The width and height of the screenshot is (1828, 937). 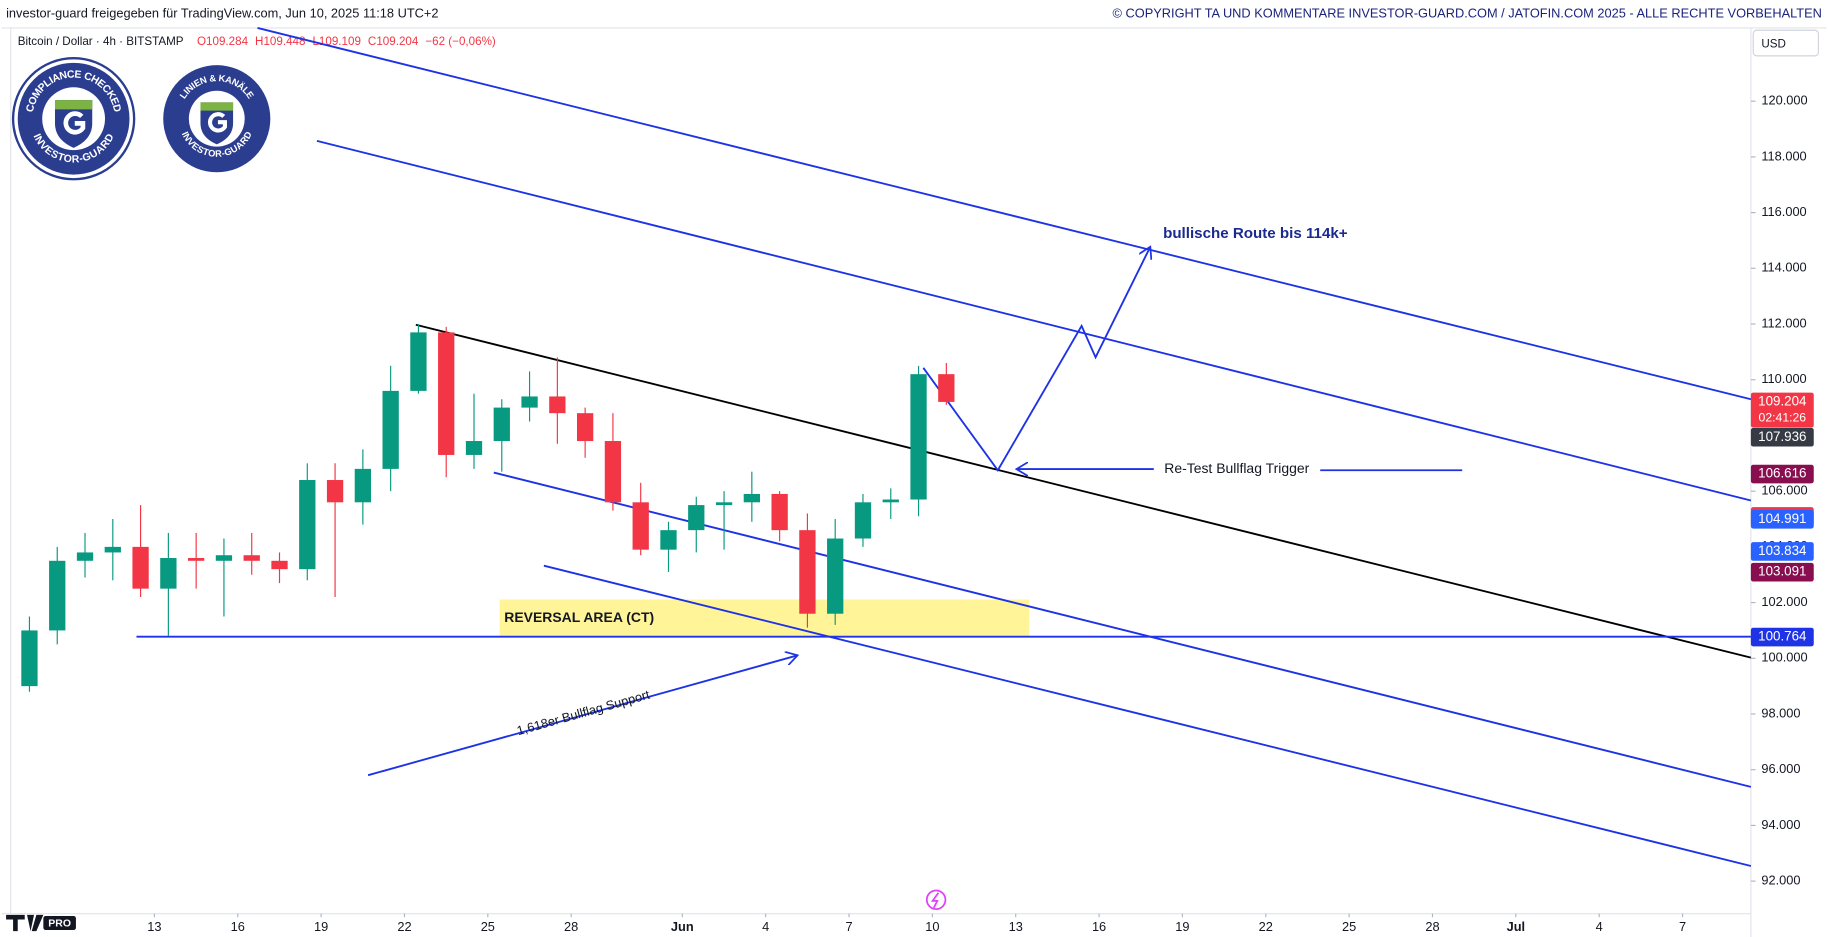 I want to click on annotation: 1,618er Bullflag Support, so click(x=583, y=712).